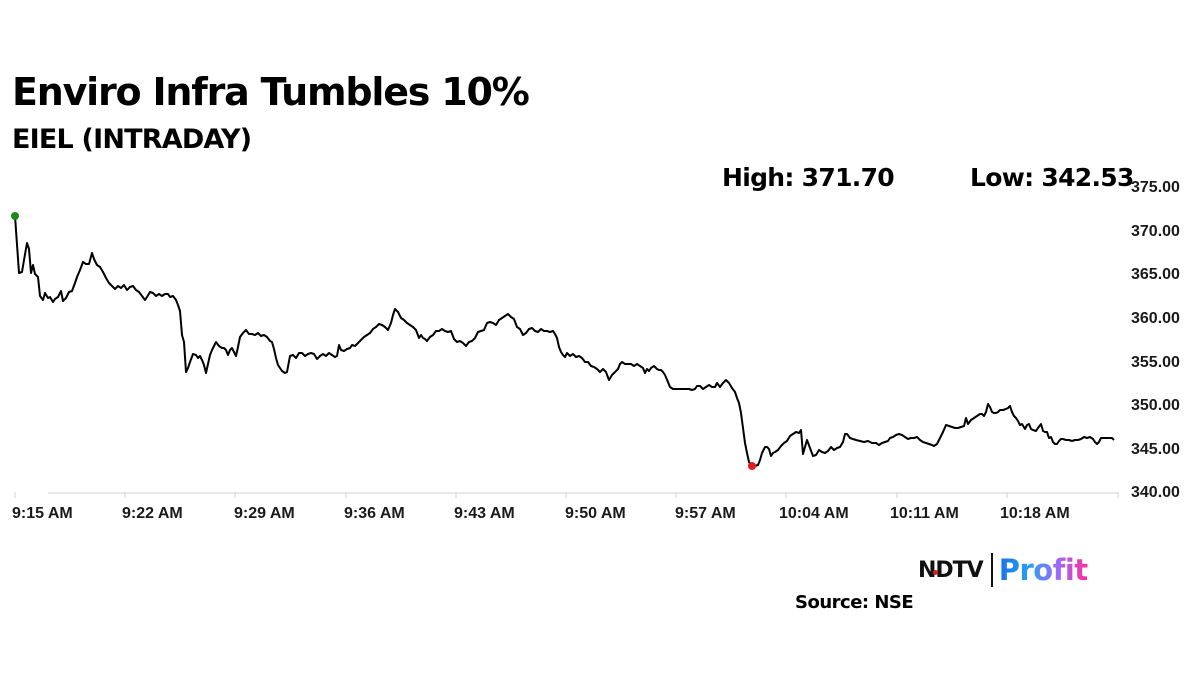  Describe the element at coordinates (15, 216) in the screenshot. I see `high-marker` at that location.